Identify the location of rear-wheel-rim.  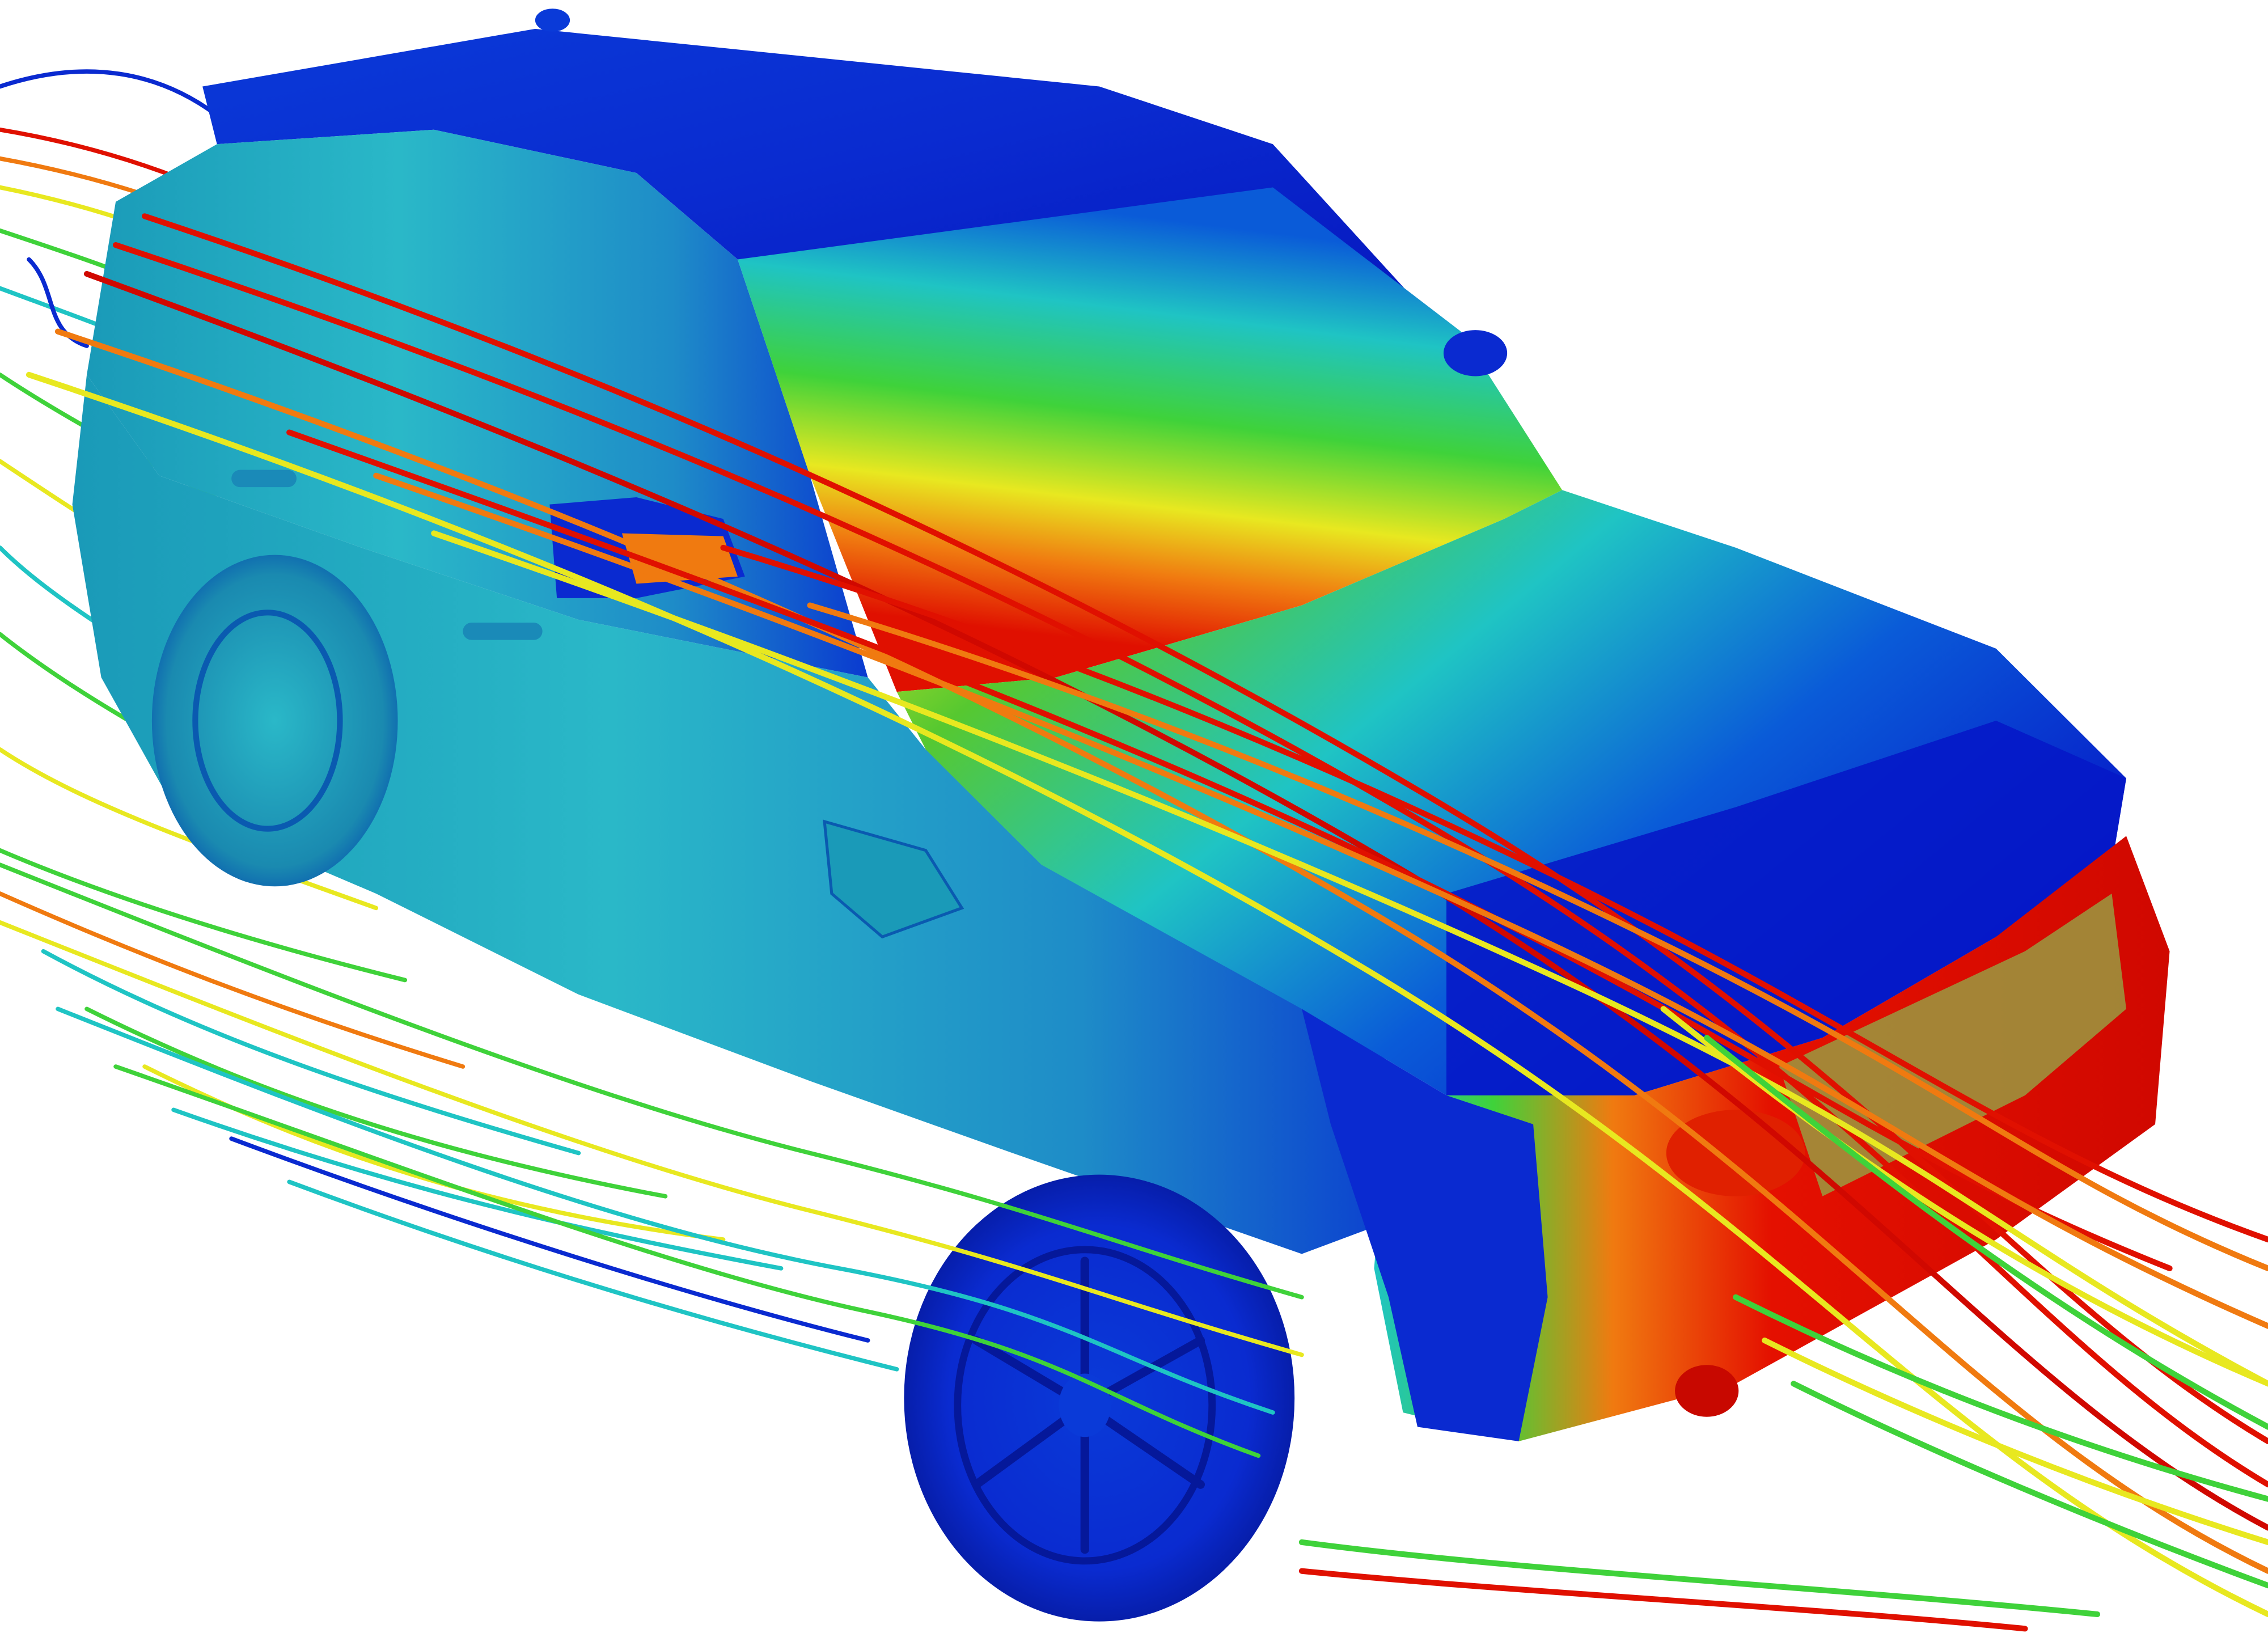
(267, 721).